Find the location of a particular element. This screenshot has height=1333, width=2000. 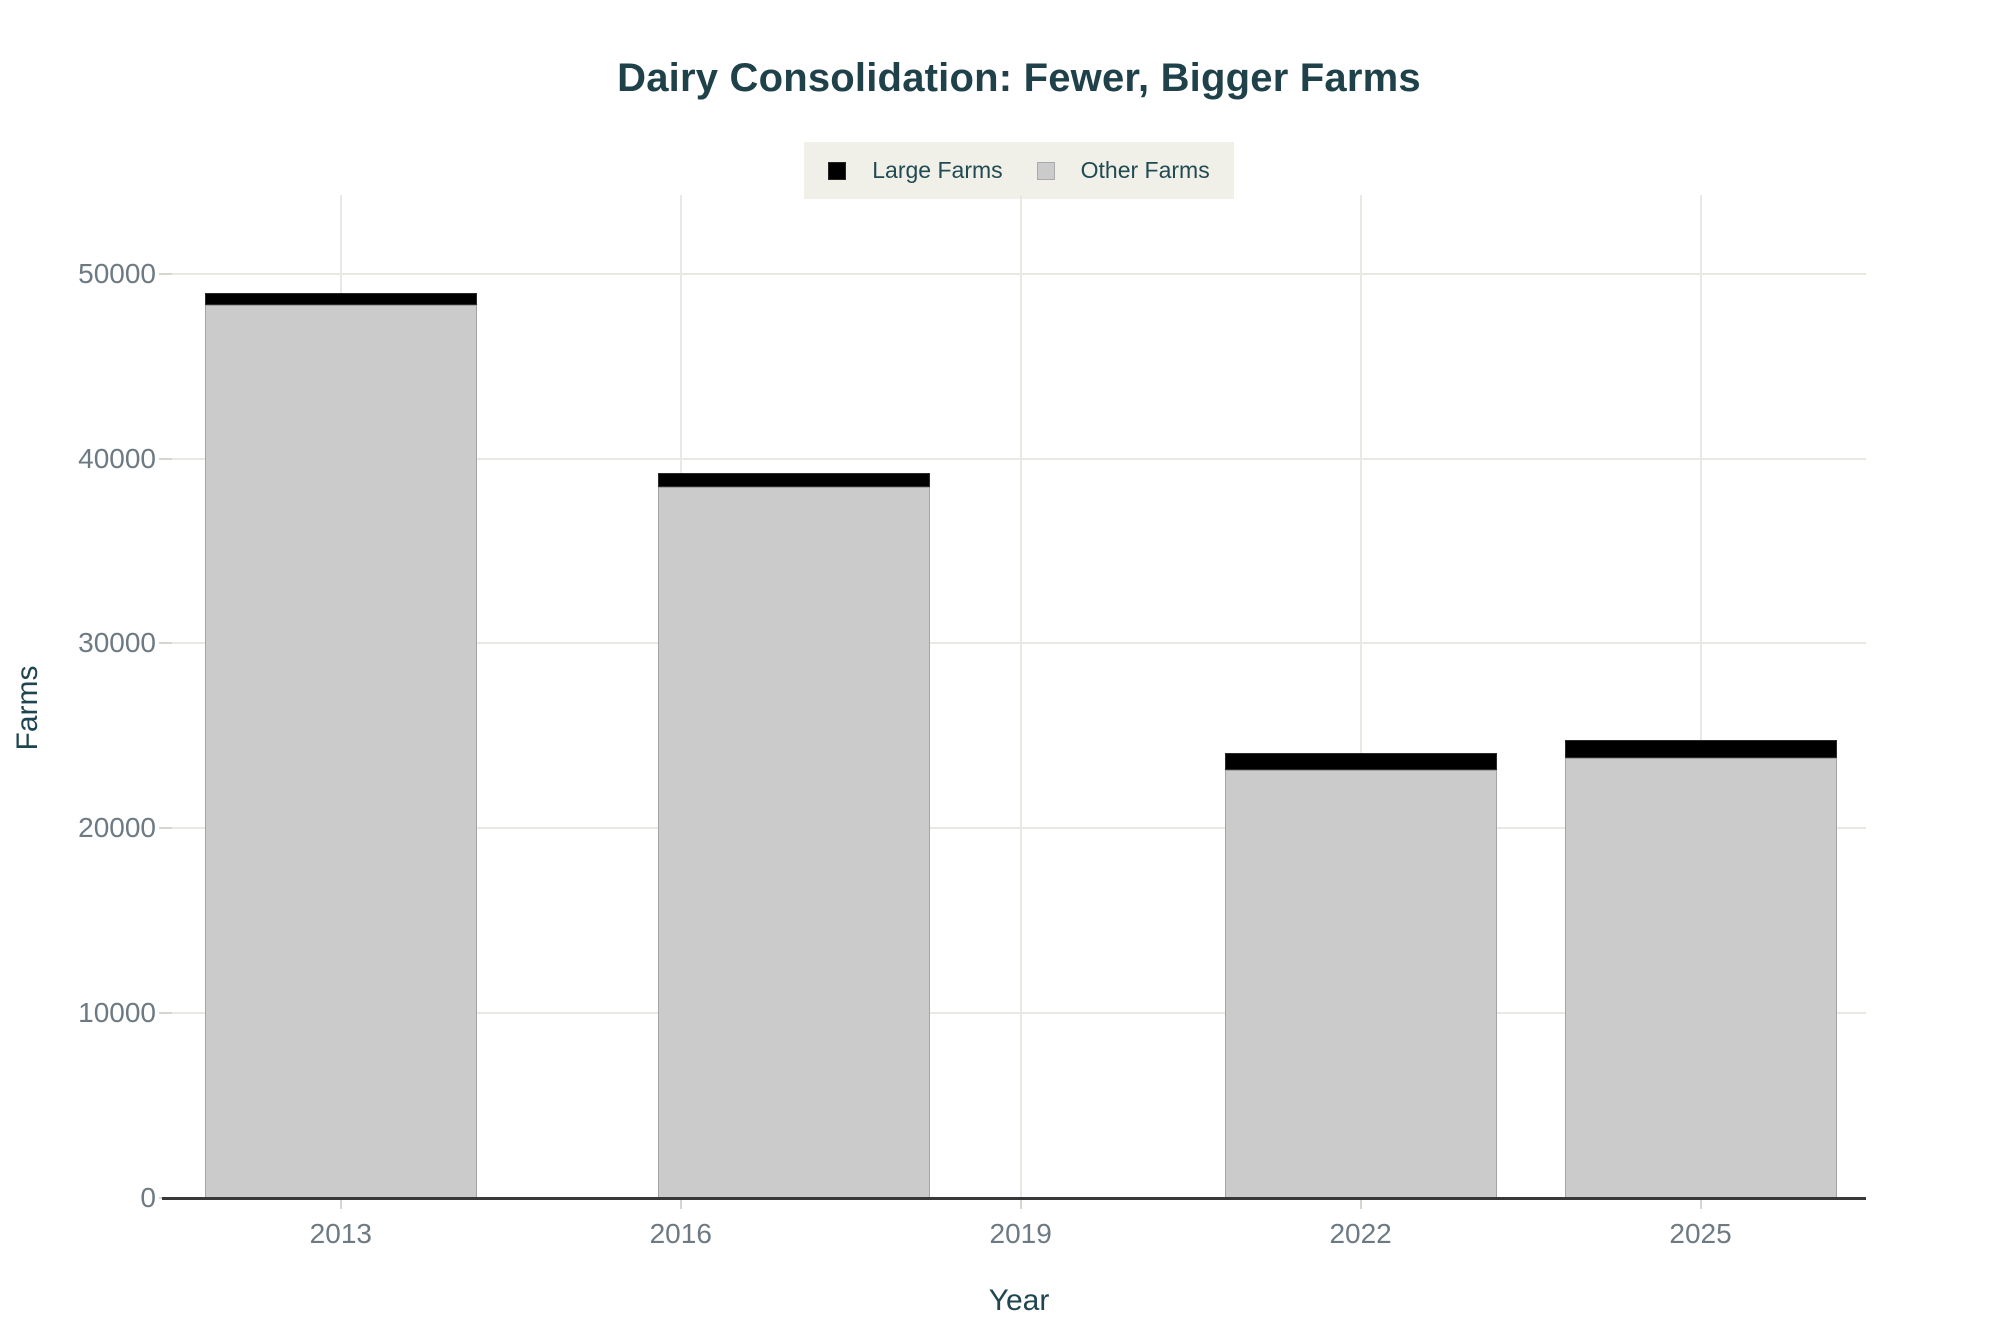

bar-other-farms-2017 is located at coordinates (794, 842).